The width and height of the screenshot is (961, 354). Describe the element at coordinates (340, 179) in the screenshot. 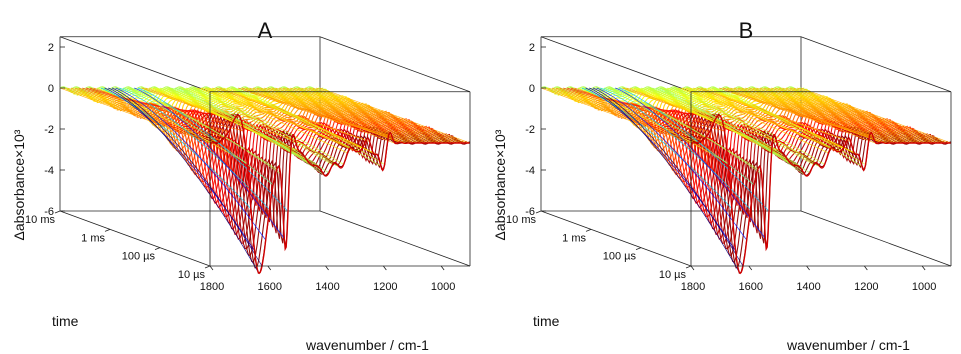

I see `bounding-box-a` at that location.